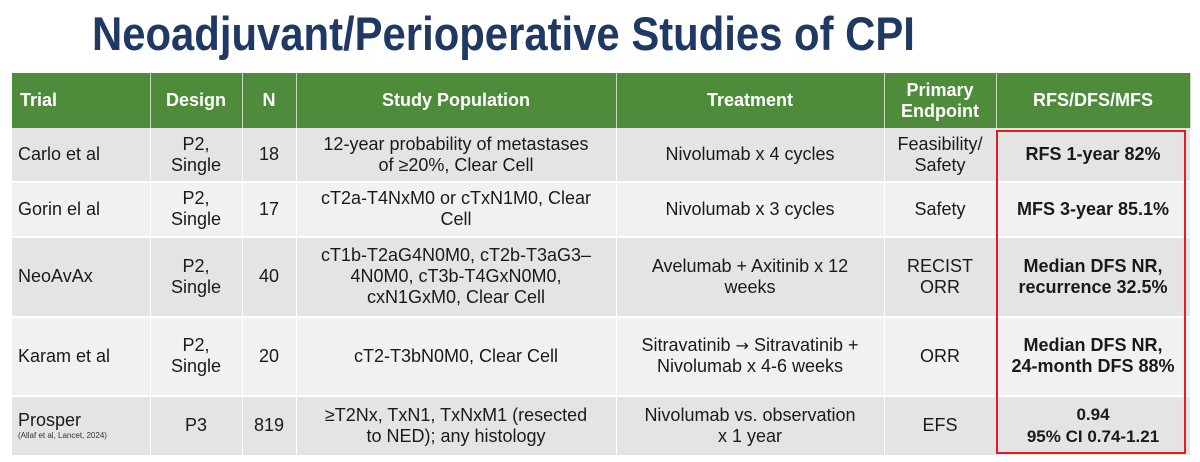 The image size is (1200, 462). I want to click on treatment-line: x 1 year, so click(750, 435).